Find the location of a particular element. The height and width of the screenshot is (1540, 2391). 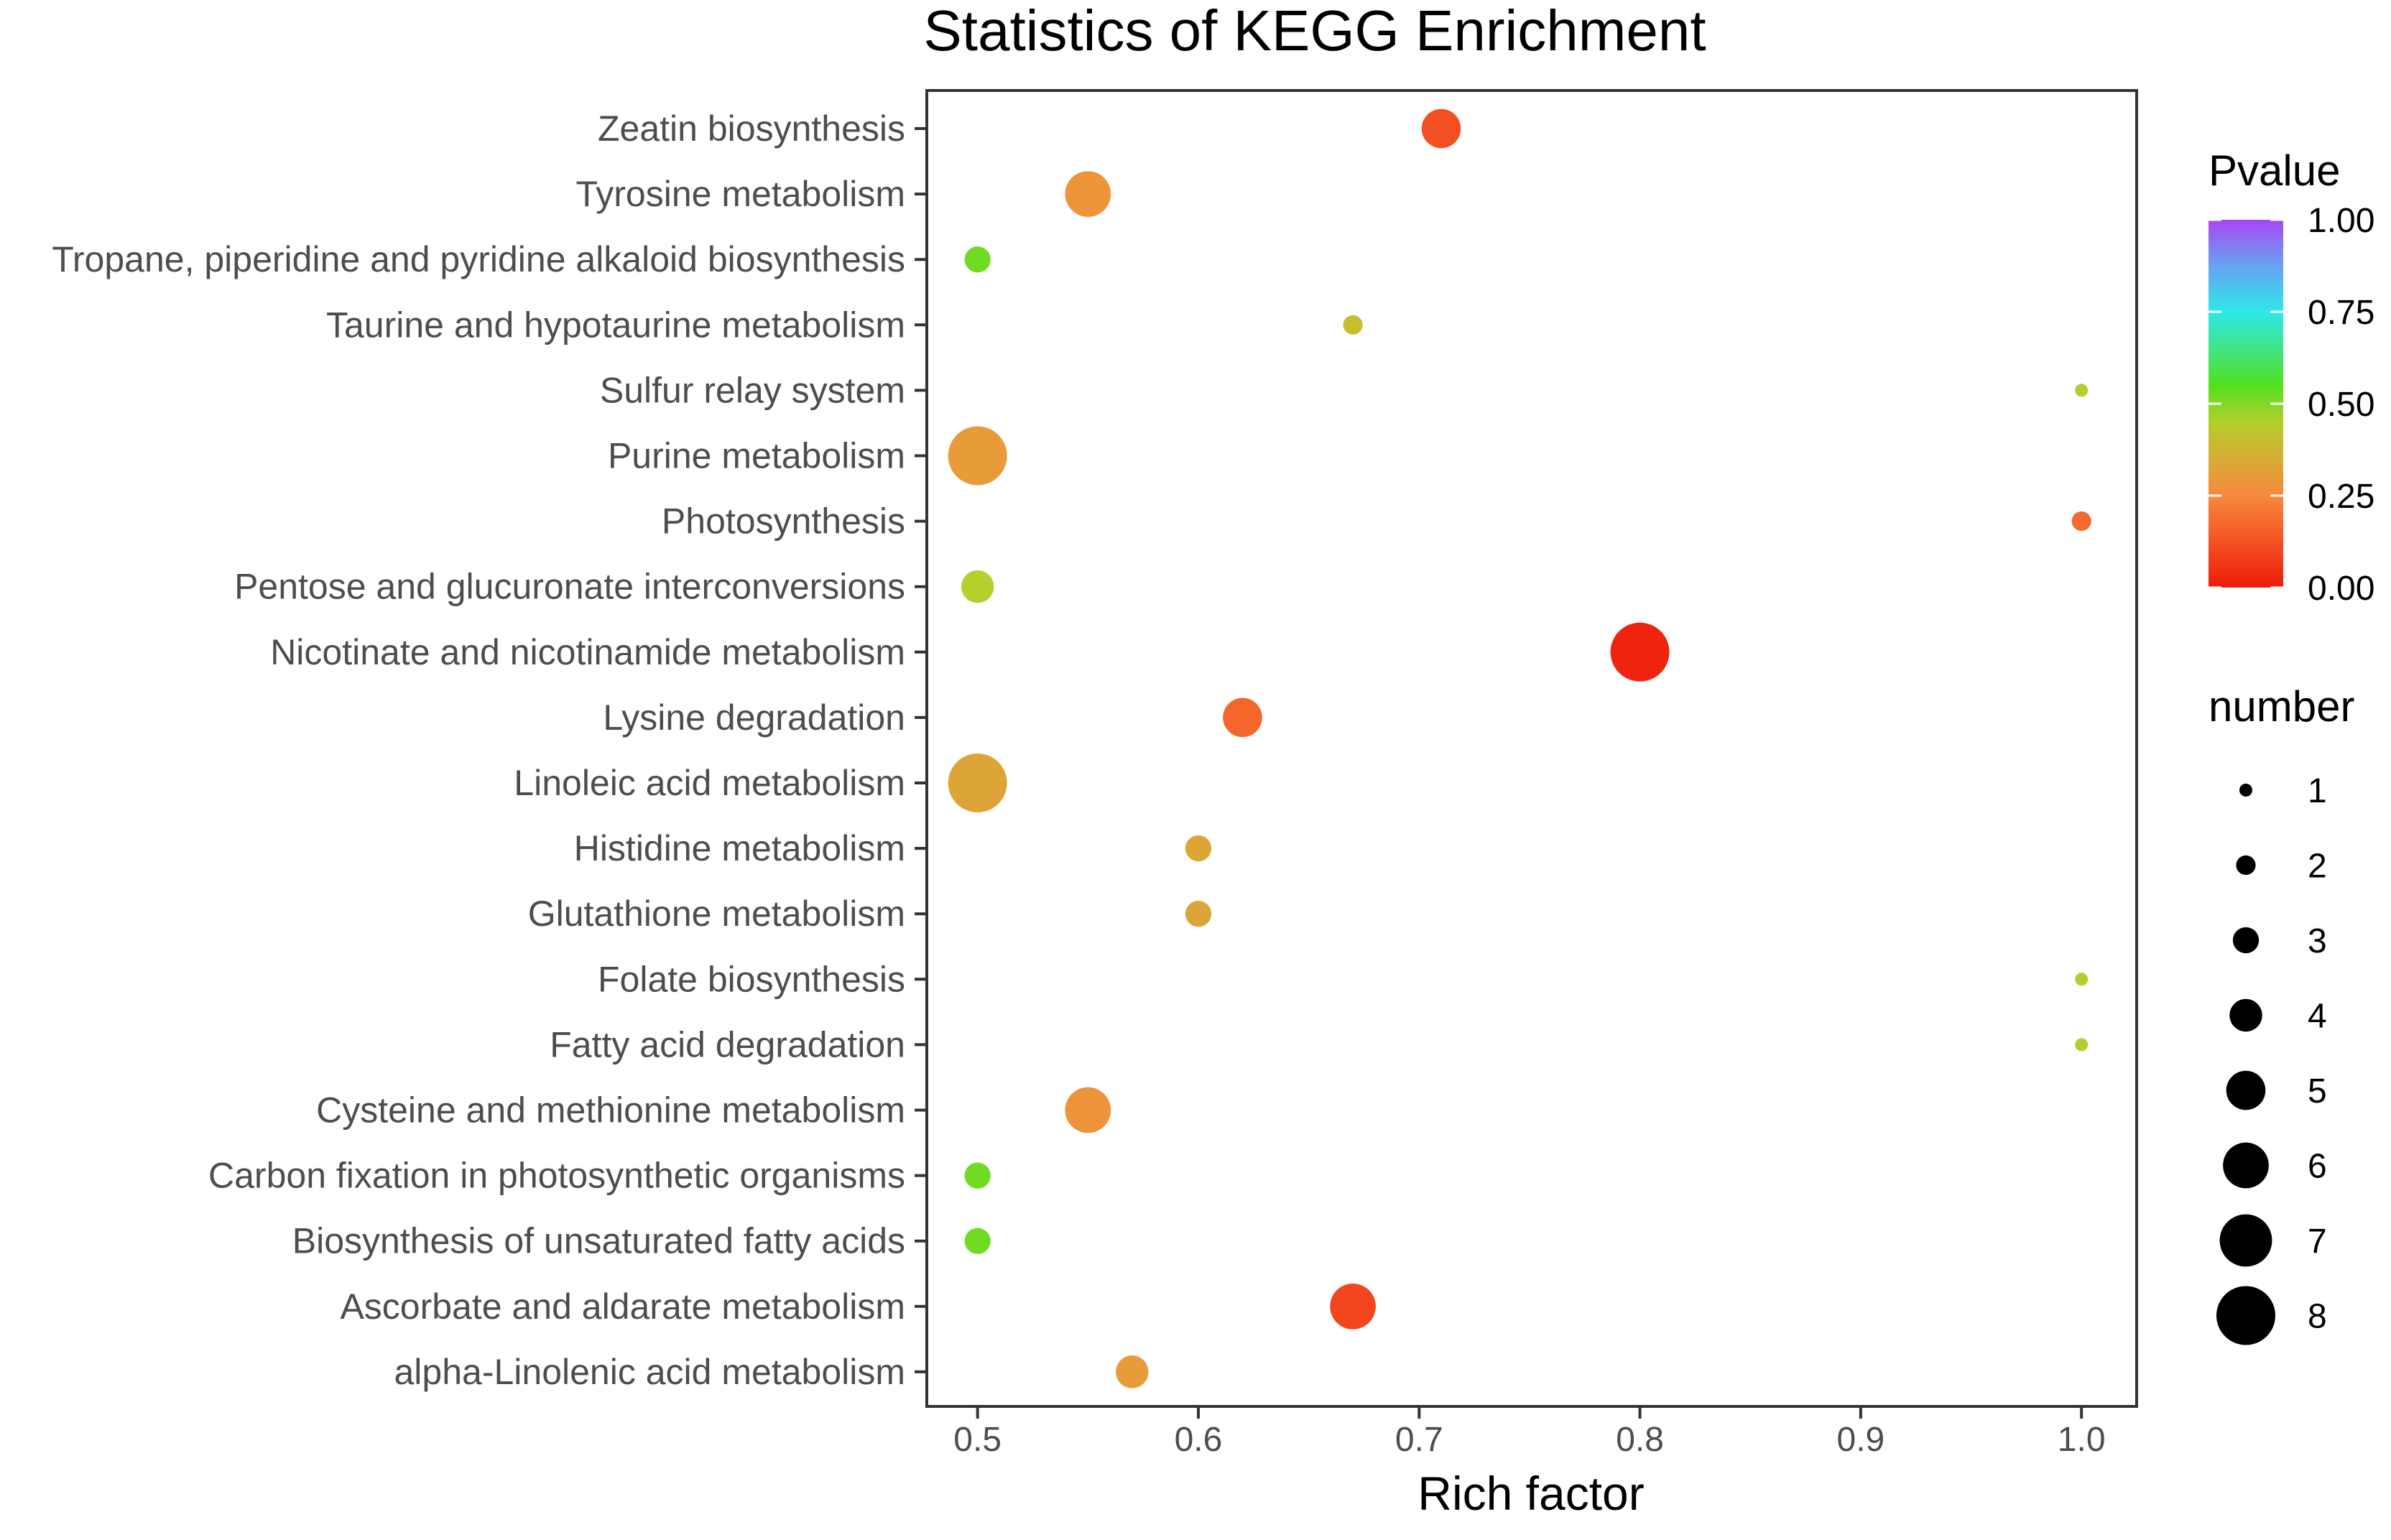

y-tick-label: Sulfur relay system is located at coordinates (753, 390).